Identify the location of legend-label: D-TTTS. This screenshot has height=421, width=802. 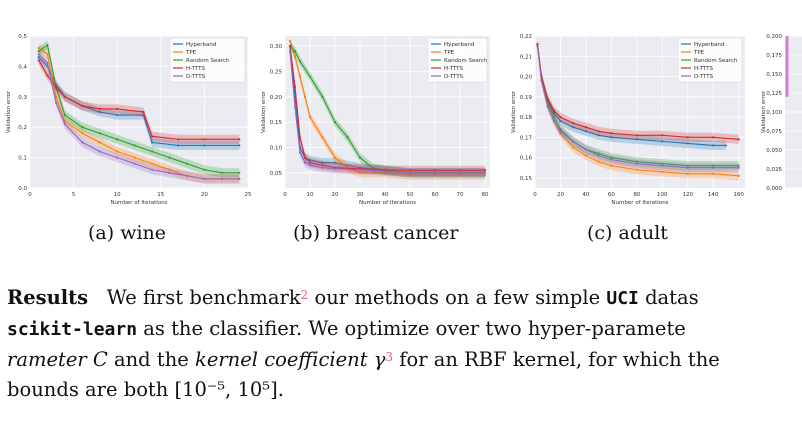
(196, 77).